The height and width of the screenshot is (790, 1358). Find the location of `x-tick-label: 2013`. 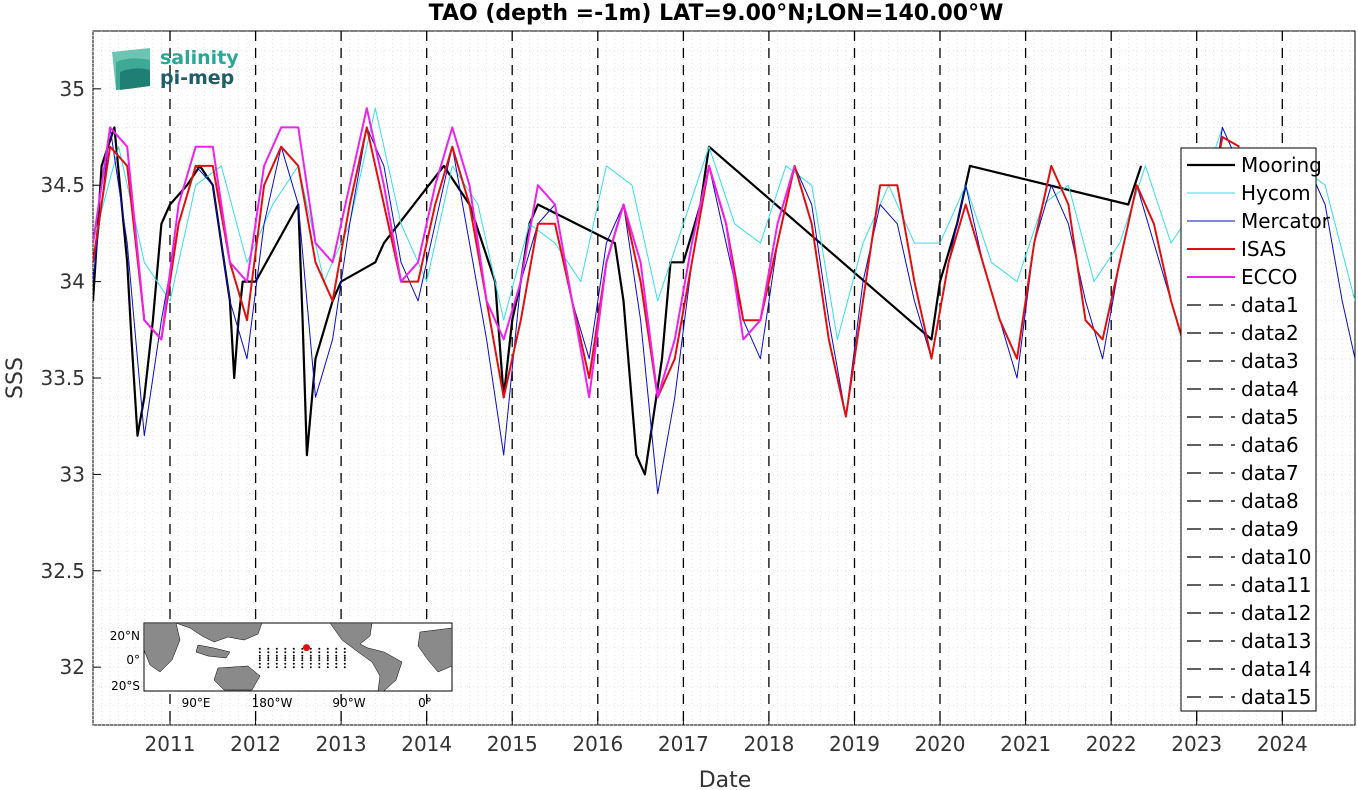

x-tick-label: 2013 is located at coordinates (341, 744).